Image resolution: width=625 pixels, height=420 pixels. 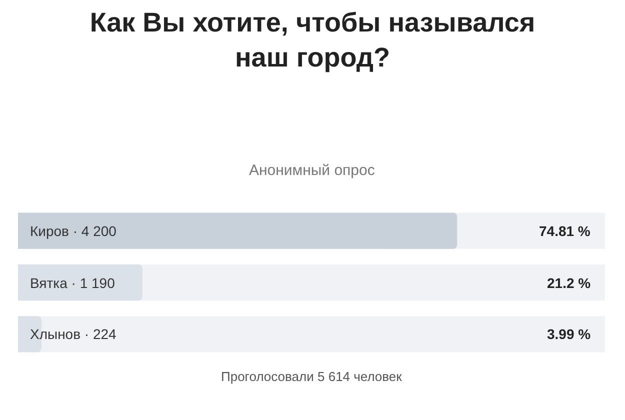 What do you see at coordinates (73, 283) in the screenshot?
I see `y-tick-label: Вятка · 1 190` at bounding box center [73, 283].